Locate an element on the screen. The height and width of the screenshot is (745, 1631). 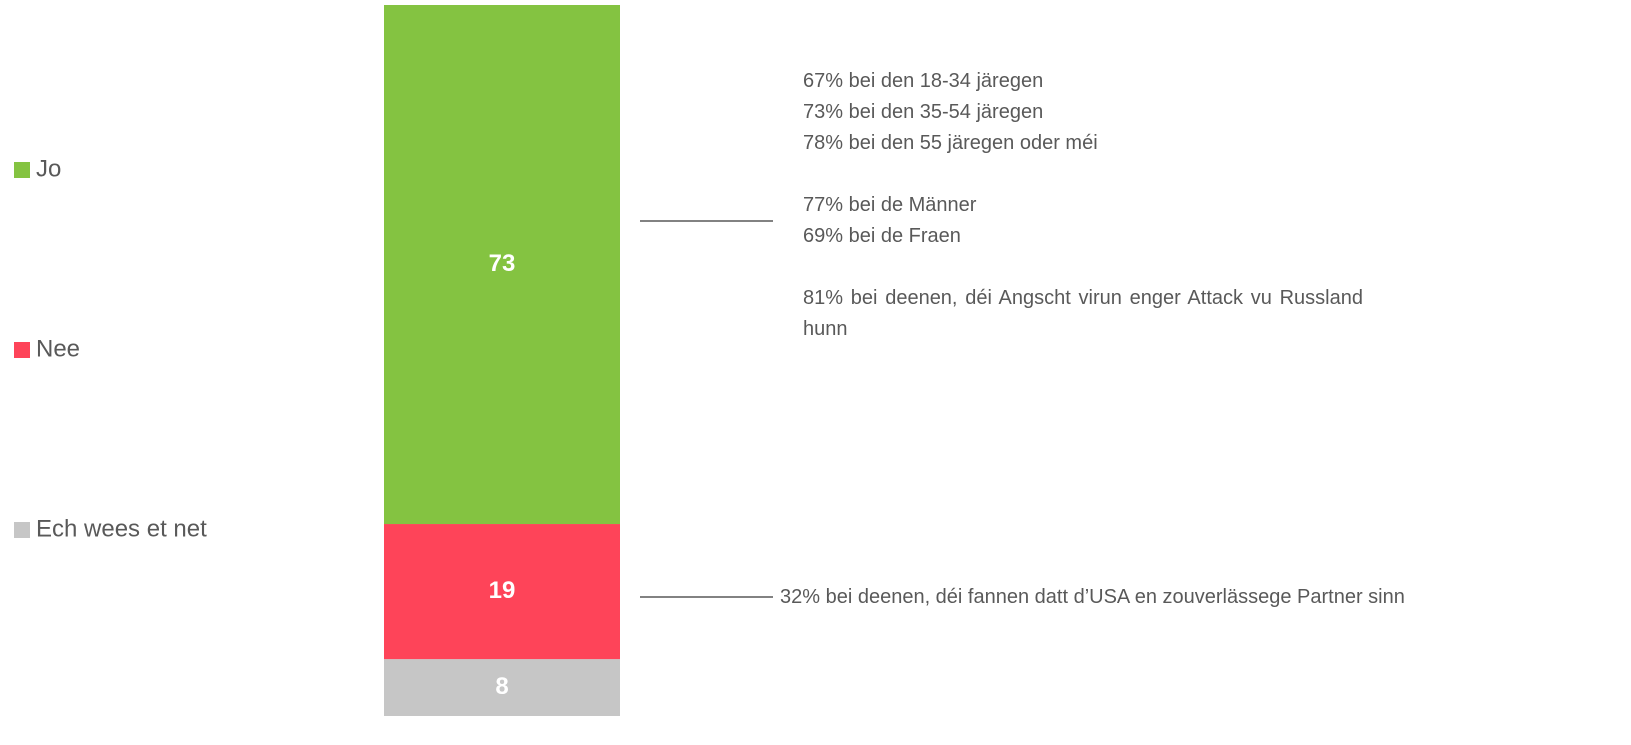
legend-label: Ech wees et net is located at coordinates (121, 528).